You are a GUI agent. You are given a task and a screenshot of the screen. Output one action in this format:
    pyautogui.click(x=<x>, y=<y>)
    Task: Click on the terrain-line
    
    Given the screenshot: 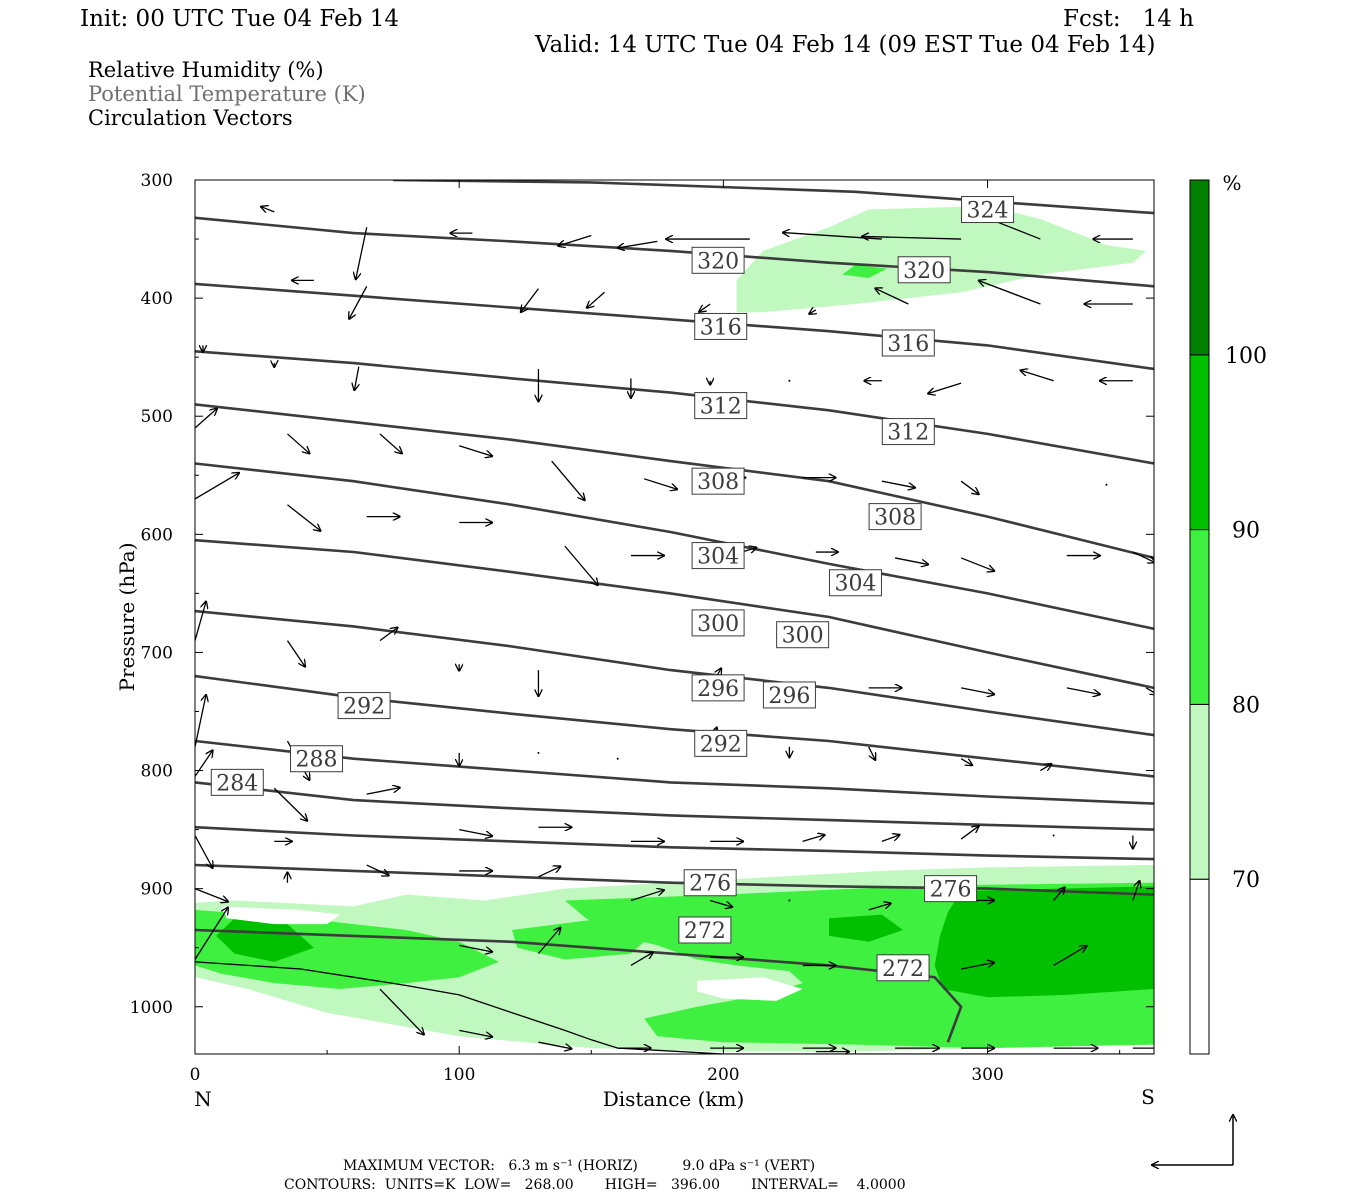 What is the action you would take?
    pyautogui.click(x=674, y=1007)
    